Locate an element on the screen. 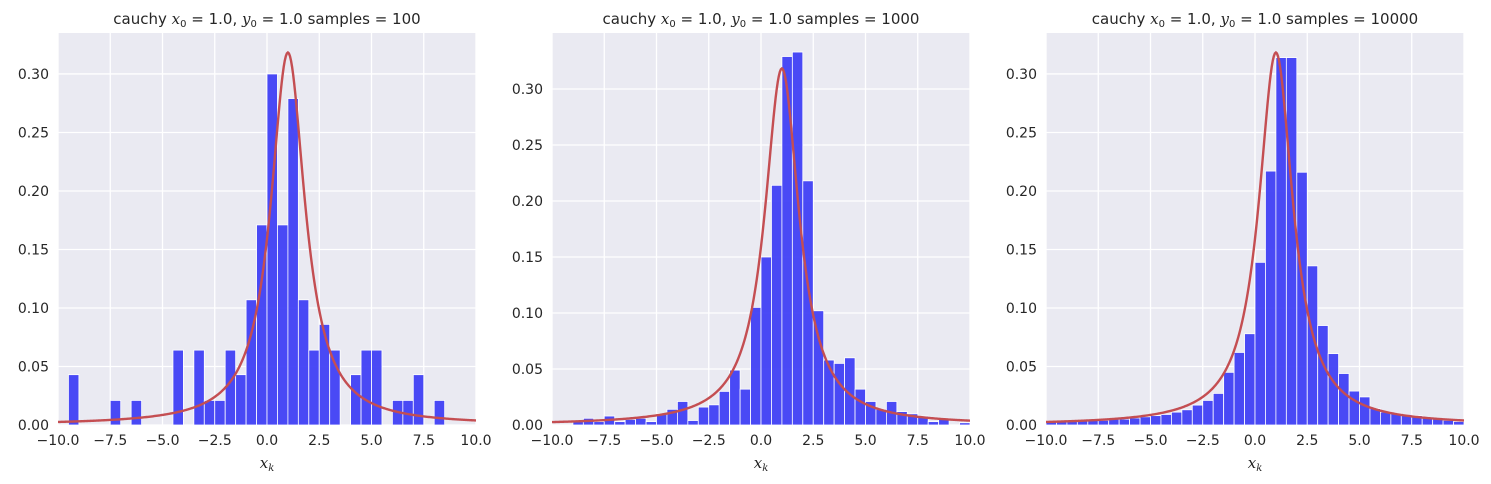  title-samples: samples = 100 is located at coordinates (362, 19).